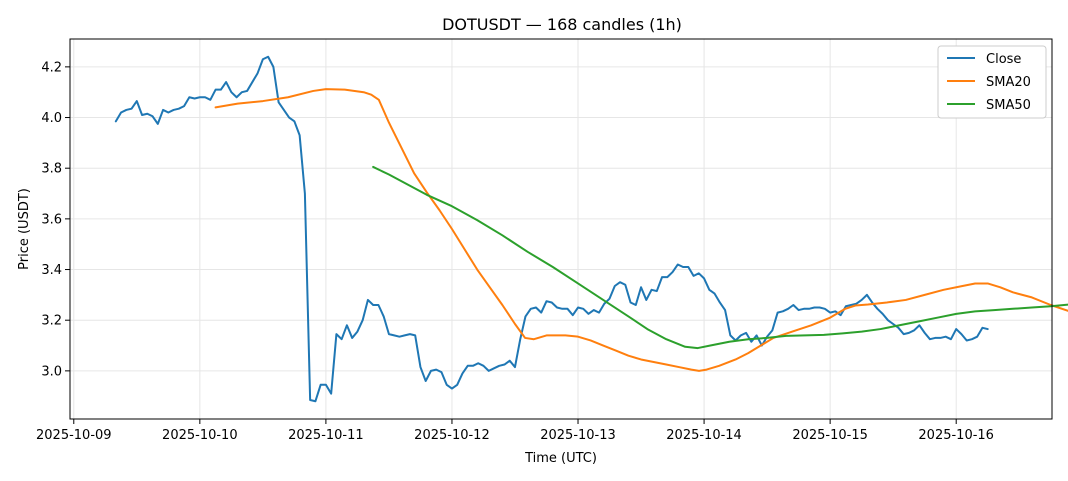 This screenshot has height=481, width=1068. What do you see at coordinates (452, 435) in the screenshot?
I see `x-tick-label: 2025-10-12` at bounding box center [452, 435].